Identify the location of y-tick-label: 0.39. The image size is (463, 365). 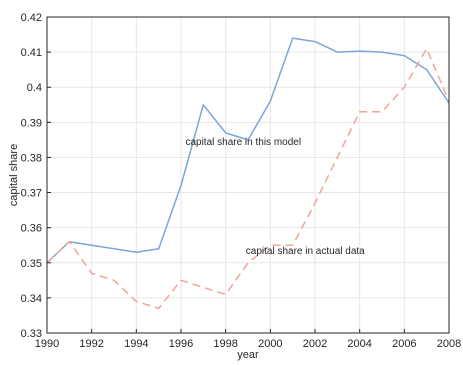
(31, 123).